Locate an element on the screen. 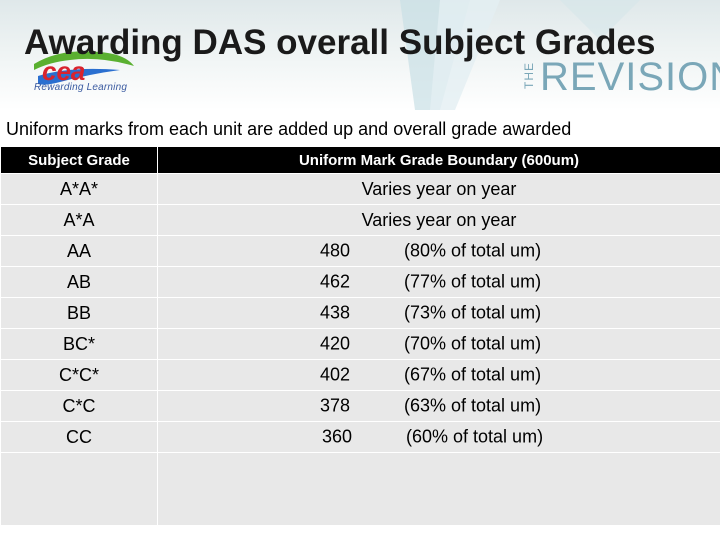 This screenshot has width=720, height=540. boundary-cell: 378 (63% of total um) is located at coordinates (438, 406).